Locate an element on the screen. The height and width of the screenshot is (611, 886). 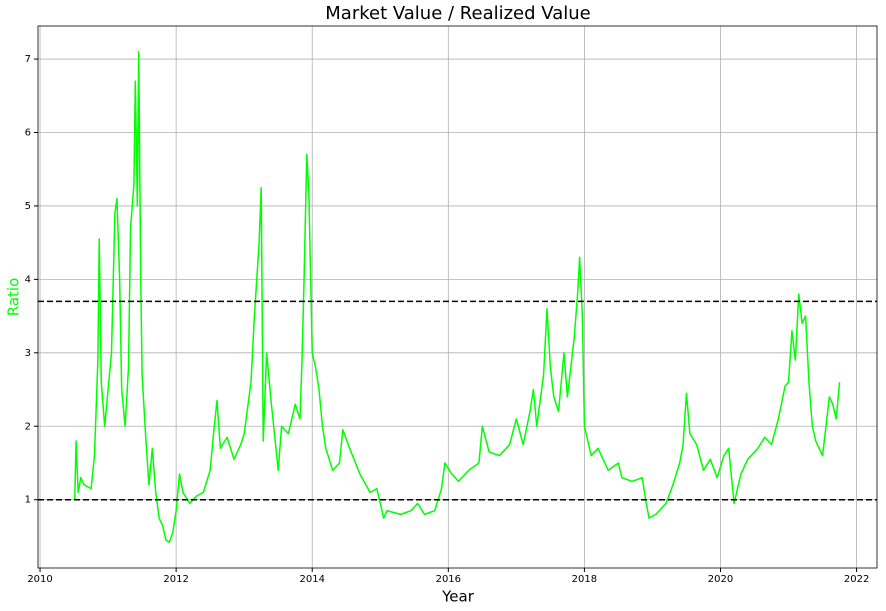
x-tick-label: 2022 is located at coordinates (856, 579).